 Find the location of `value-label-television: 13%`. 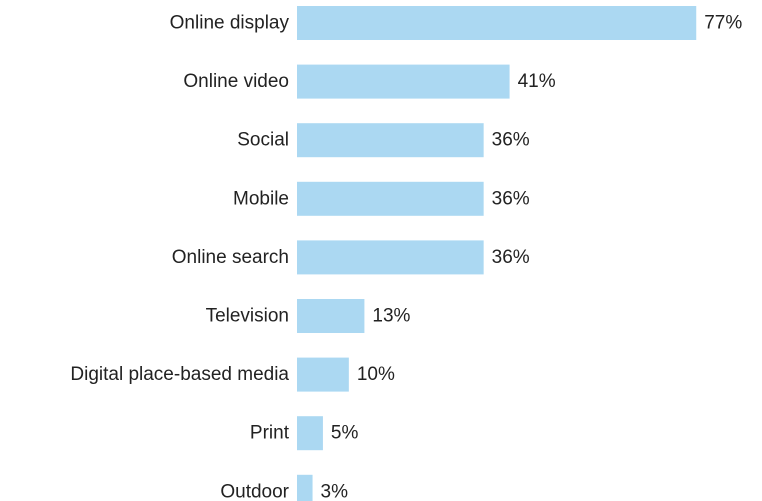

value-label-television: 13% is located at coordinates (391, 316).